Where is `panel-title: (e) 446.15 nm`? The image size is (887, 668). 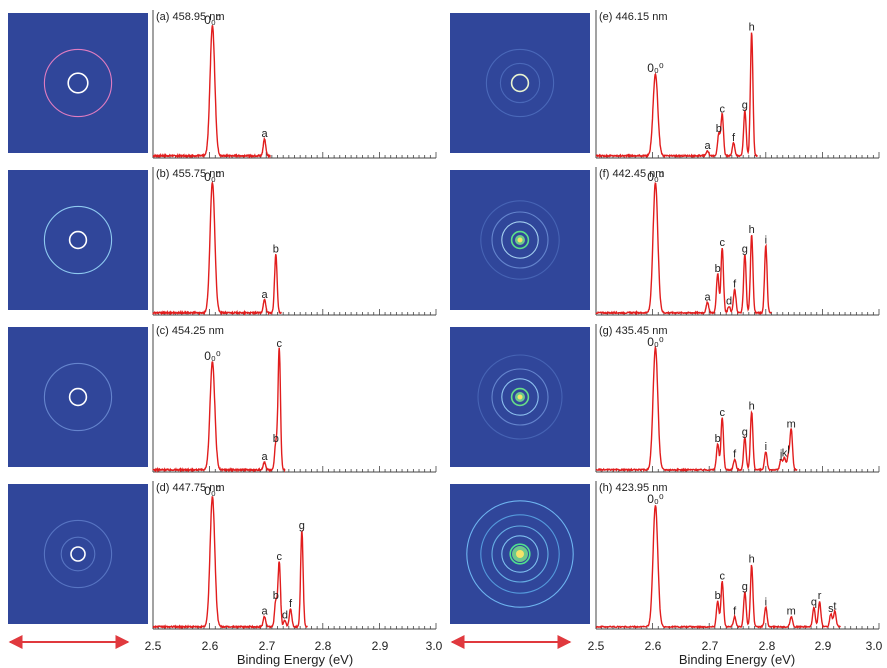
panel-title: (e) 446.15 nm is located at coordinates (633, 17).